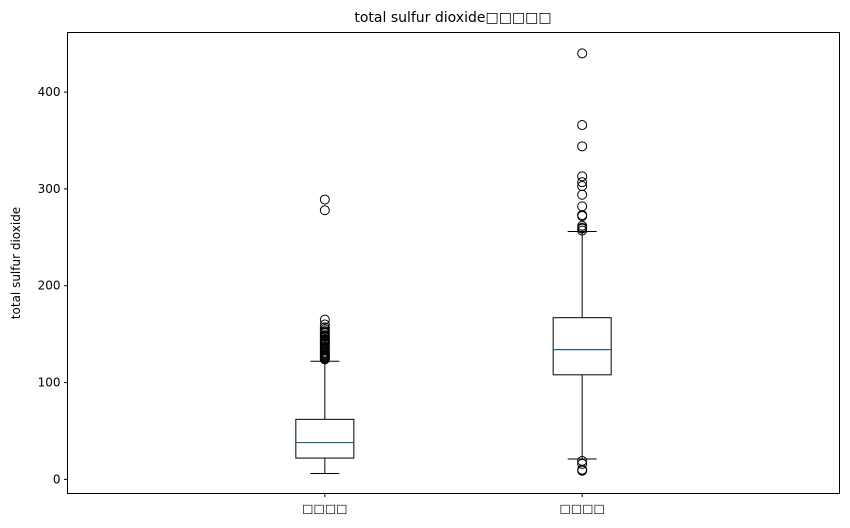  What do you see at coordinates (57, 479) in the screenshot?
I see `y-tick-label: 0` at bounding box center [57, 479].